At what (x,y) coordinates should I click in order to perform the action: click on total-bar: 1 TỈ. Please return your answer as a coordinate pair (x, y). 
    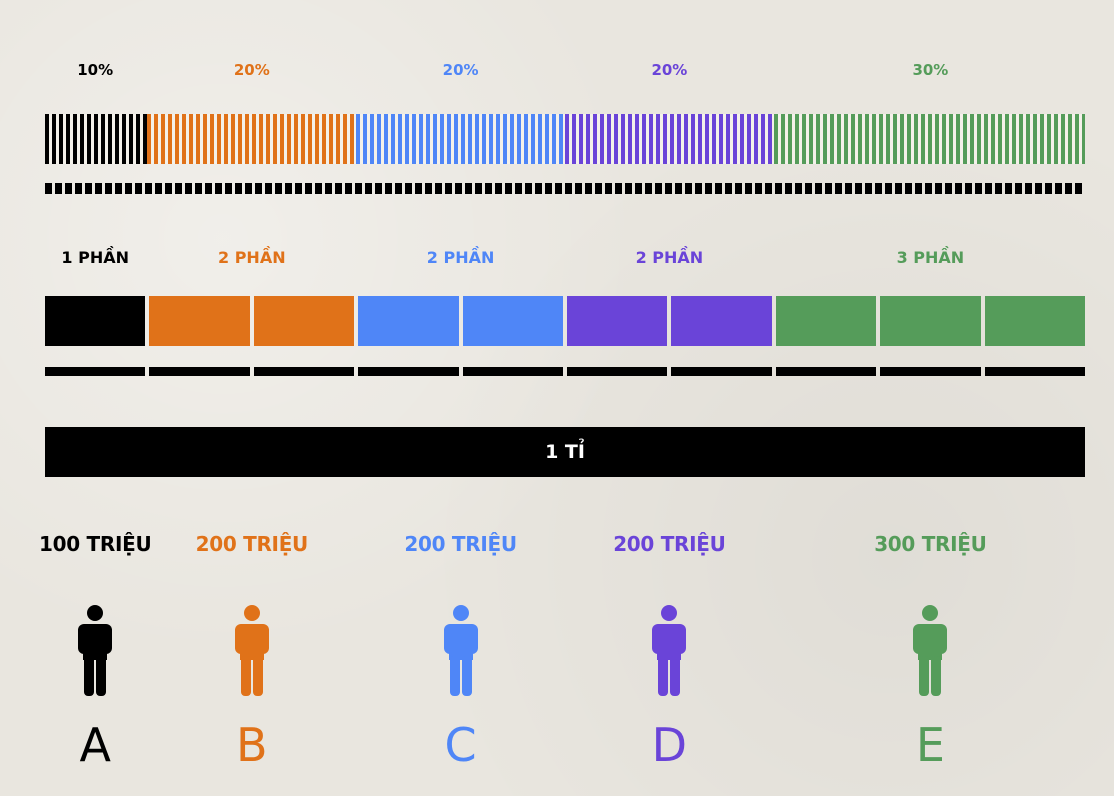
    Looking at the image, I should click on (565, 452).